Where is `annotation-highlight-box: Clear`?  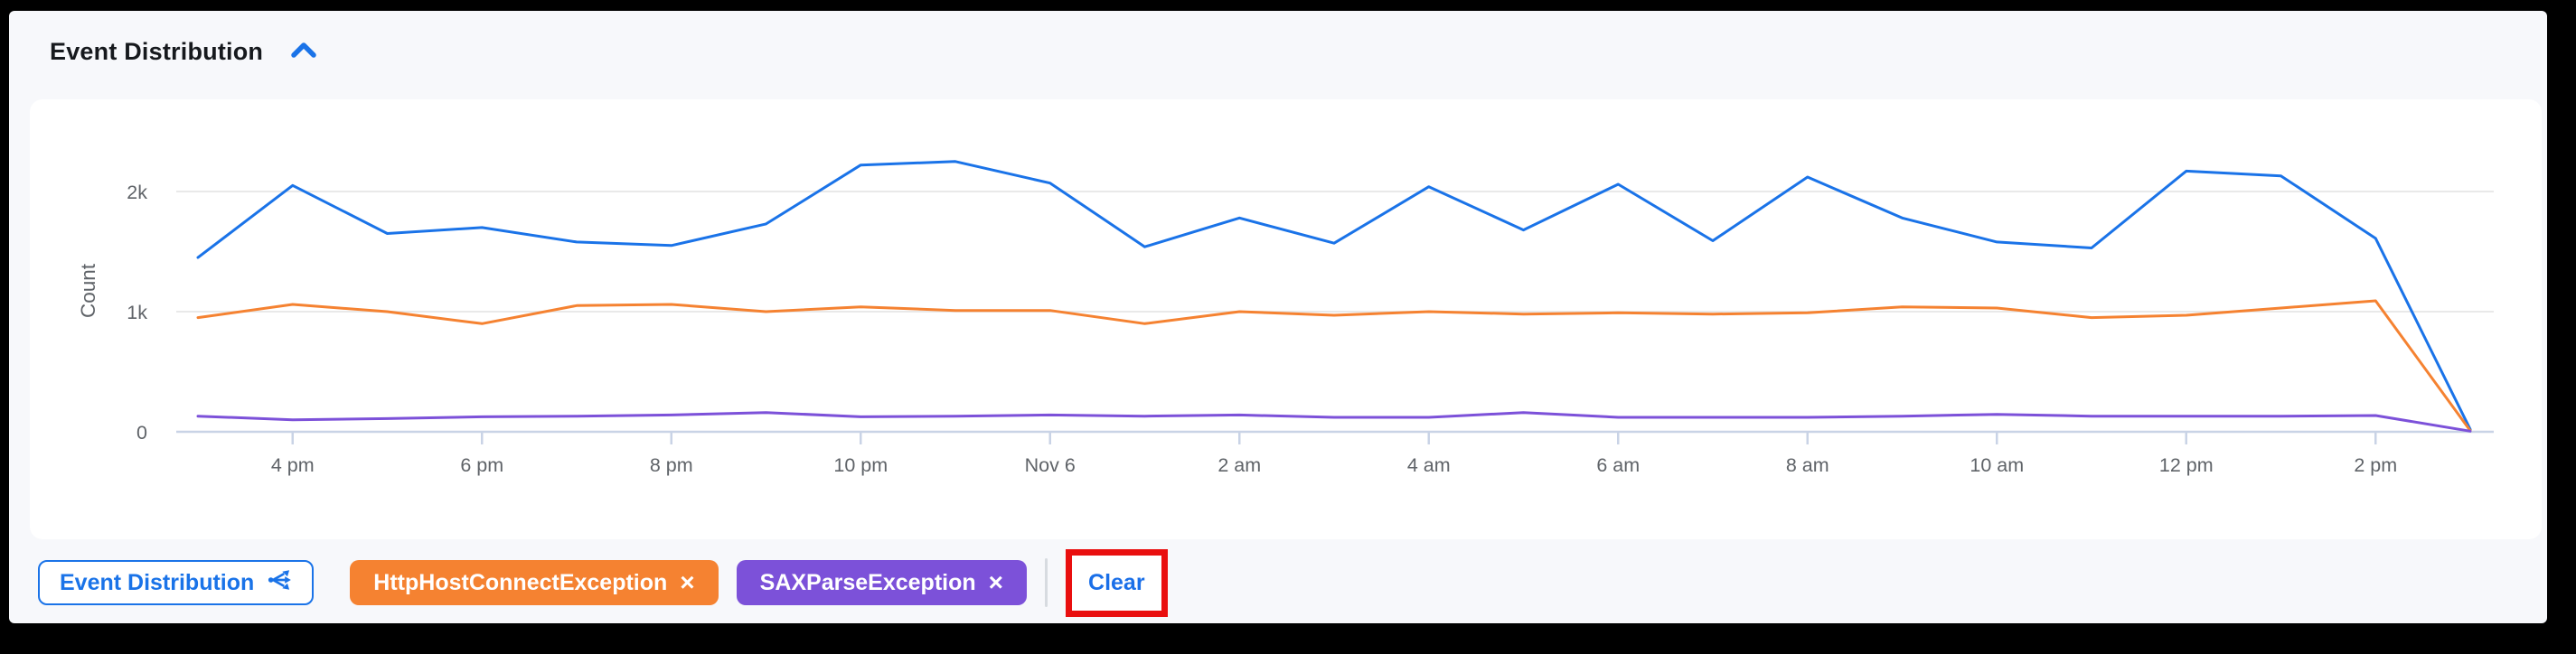 annotation-highlight-box: Clear is located at coordinates (1117, 582).